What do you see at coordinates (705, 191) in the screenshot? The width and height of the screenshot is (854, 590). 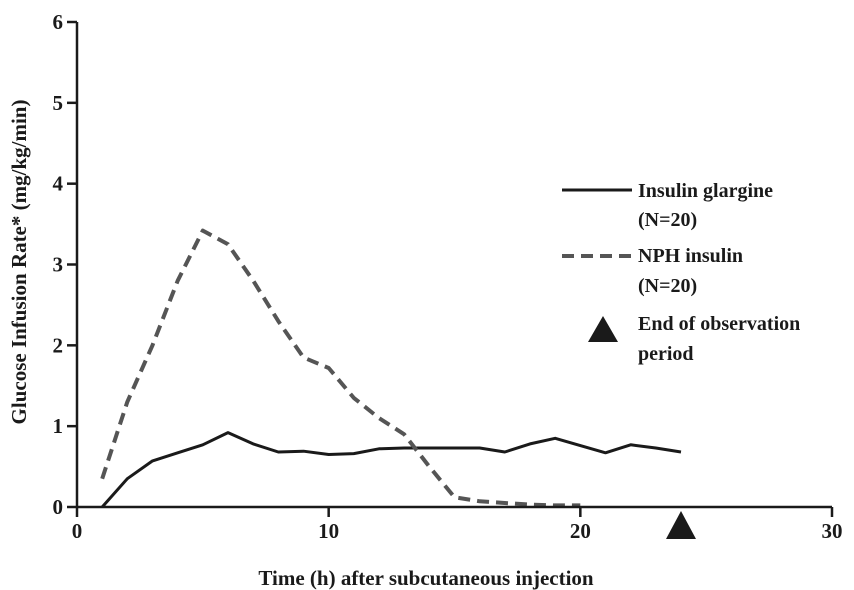 I see `legend-label-insulin-glargine: Insulin glargine` at bounding box center [705, 191].